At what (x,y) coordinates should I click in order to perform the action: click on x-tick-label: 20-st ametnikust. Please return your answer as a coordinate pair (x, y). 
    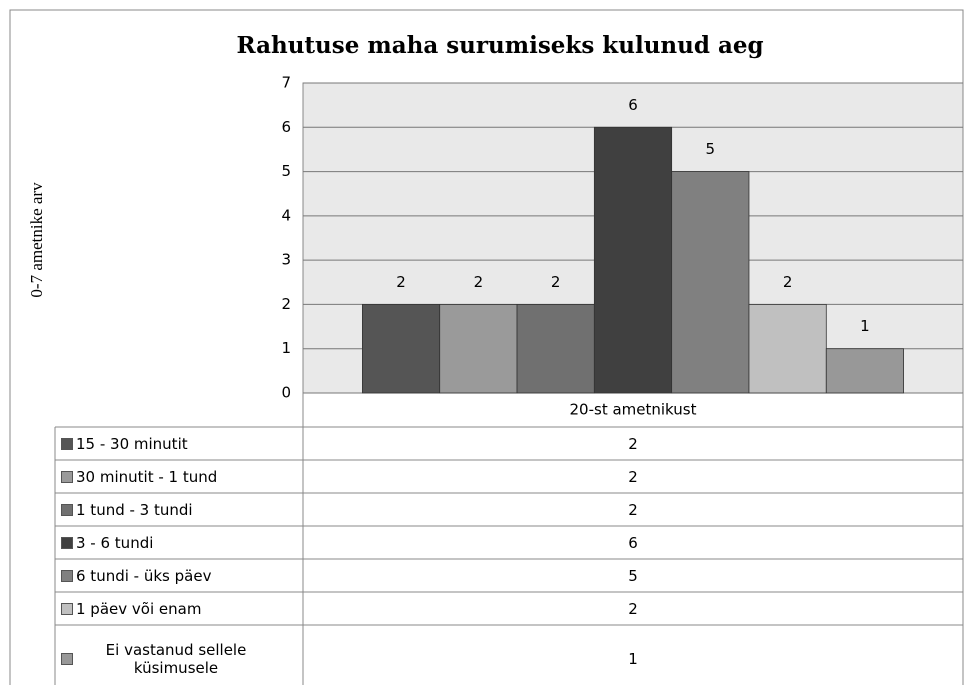
    Looking at the image, I should click on (633, 410).